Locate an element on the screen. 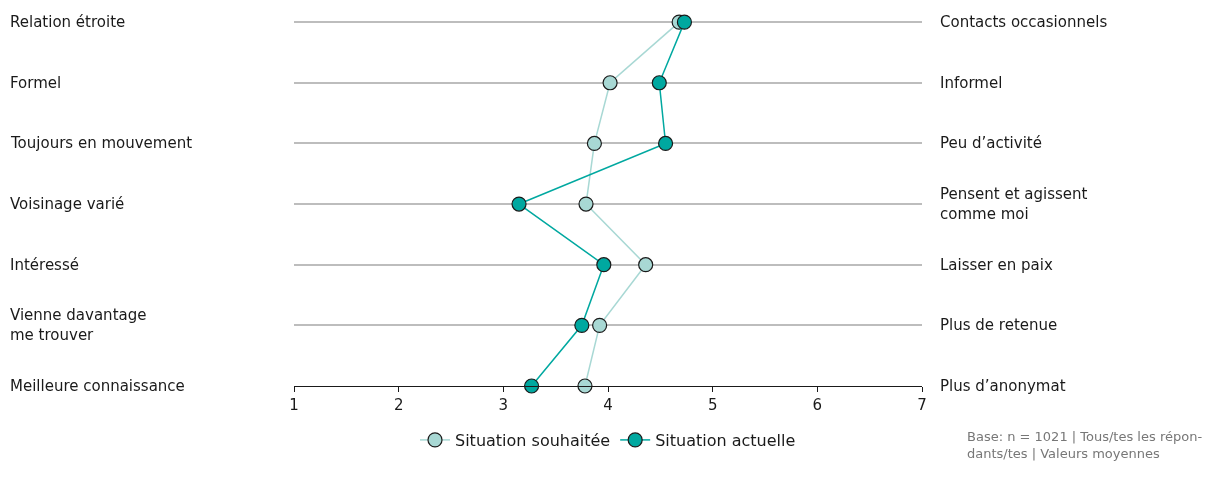  legend-label: Situation actuelle is located at coordinates (725, 441).